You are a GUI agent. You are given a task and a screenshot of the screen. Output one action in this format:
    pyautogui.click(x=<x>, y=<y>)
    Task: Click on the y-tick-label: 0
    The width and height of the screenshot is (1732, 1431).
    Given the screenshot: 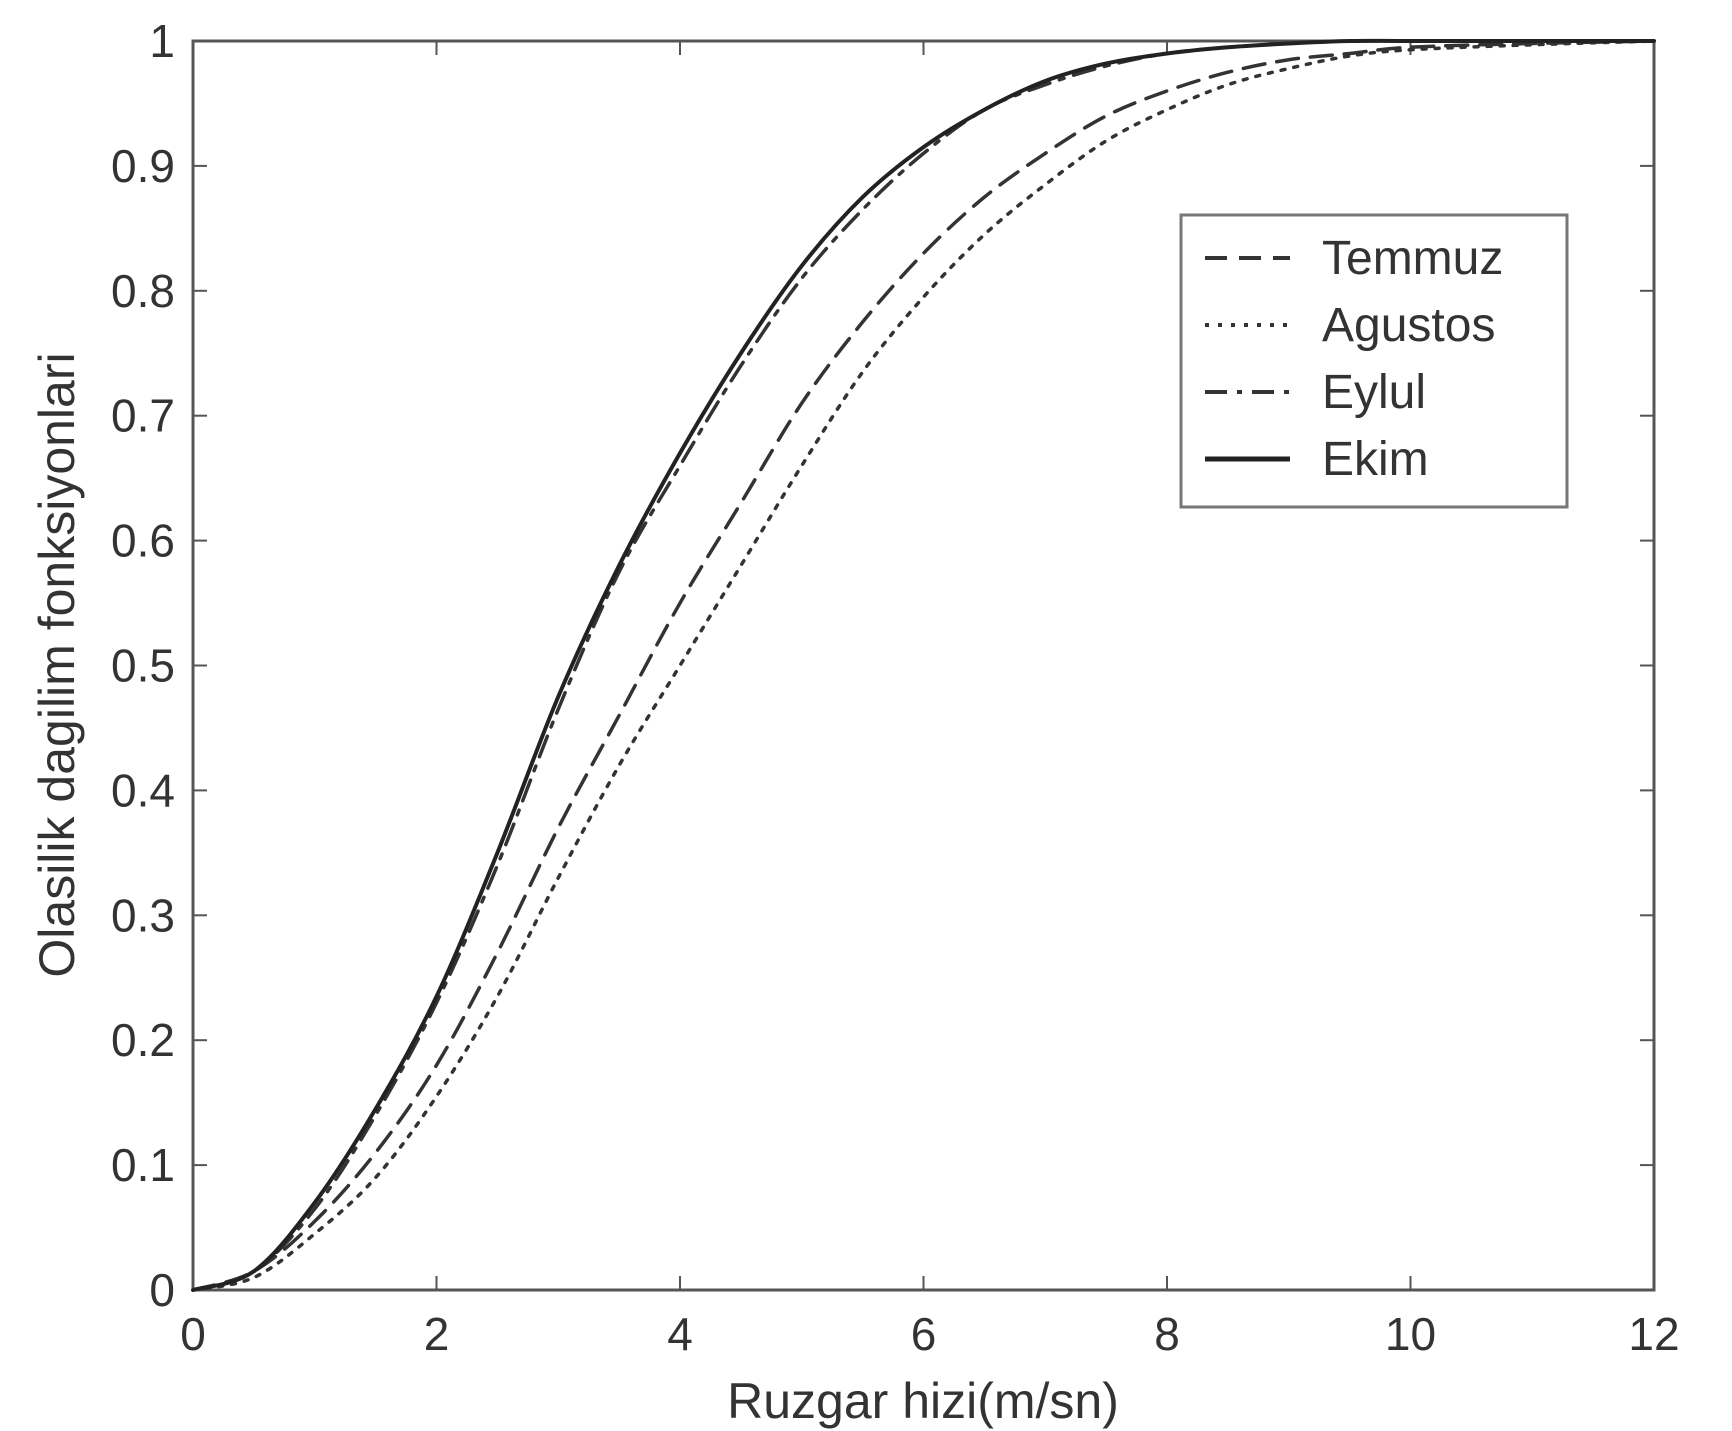 What is the action you would take?
    pyautogui.click(x=162, y=1290)
    